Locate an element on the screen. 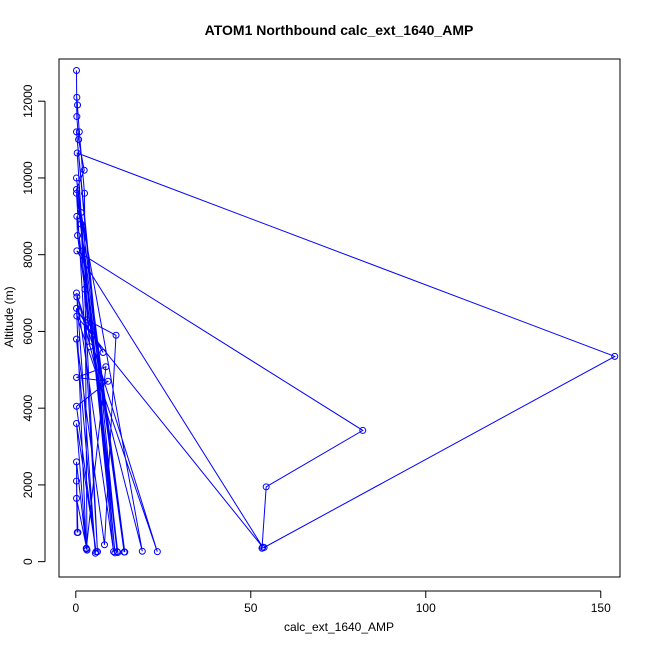 The image size is (650, 650). y-tick-label: 4000 is located at coordinates (28, 408).